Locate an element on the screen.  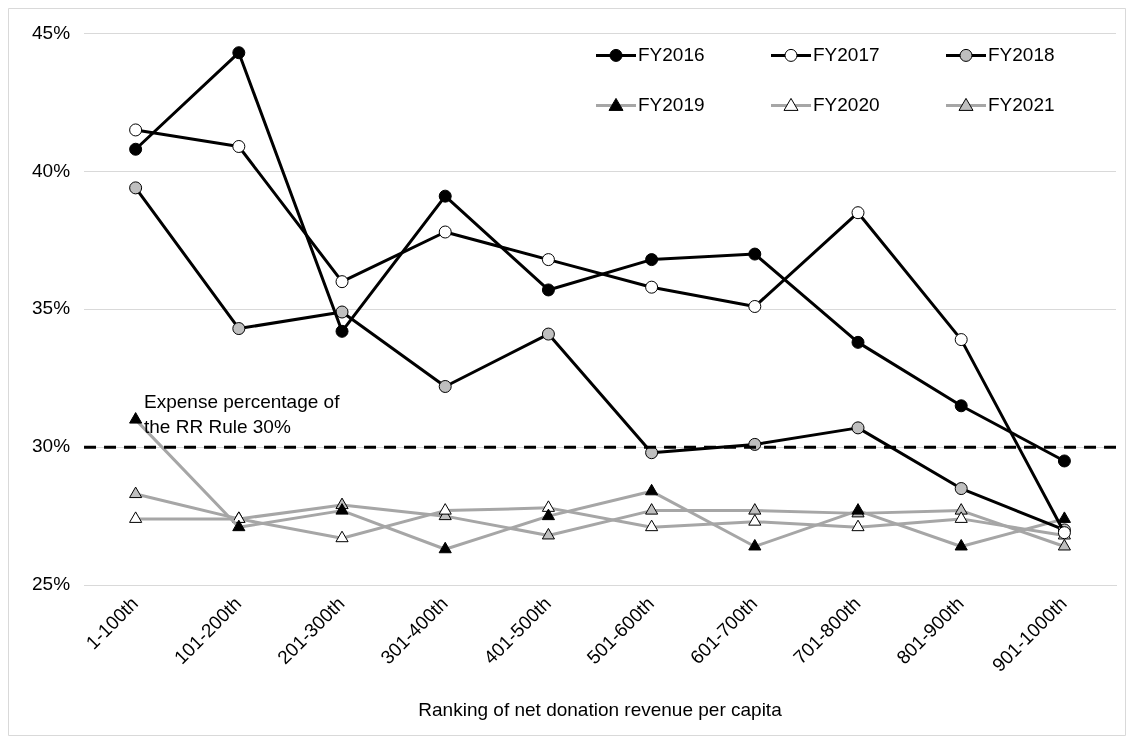
legend-label: FY2018 is located at coordinates (1021, 54).